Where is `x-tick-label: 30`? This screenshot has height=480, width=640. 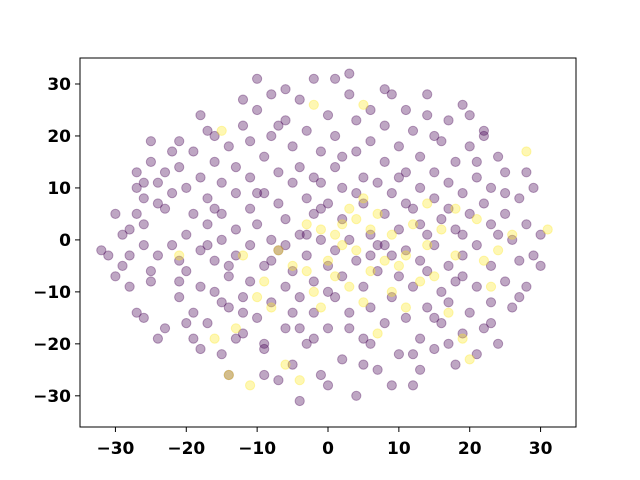 x-tick-label: 30 is located at coordinates (541, 449).